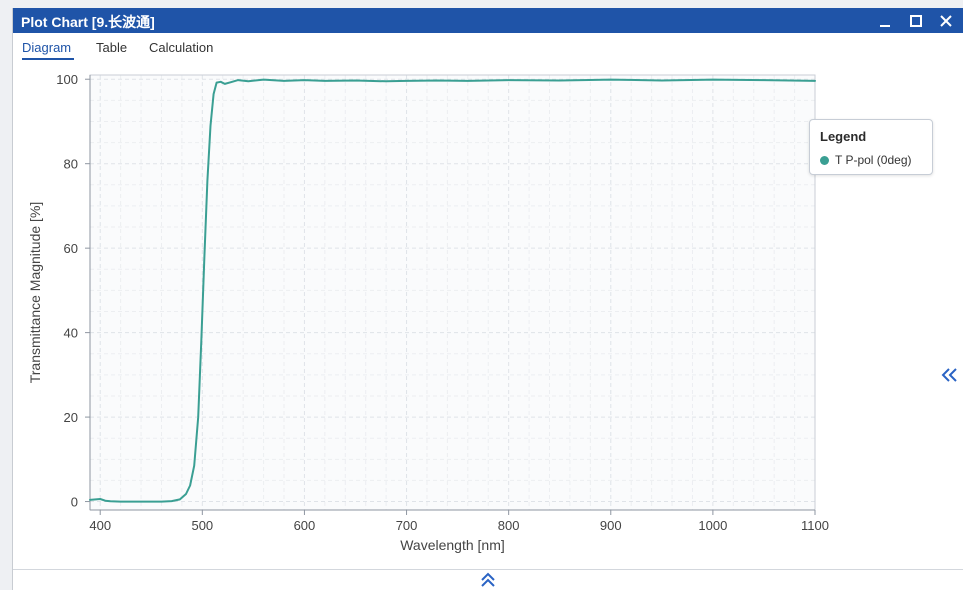 This screenshot has height=590, width=963. I want to click on minimize-icon, so click(885, 25).